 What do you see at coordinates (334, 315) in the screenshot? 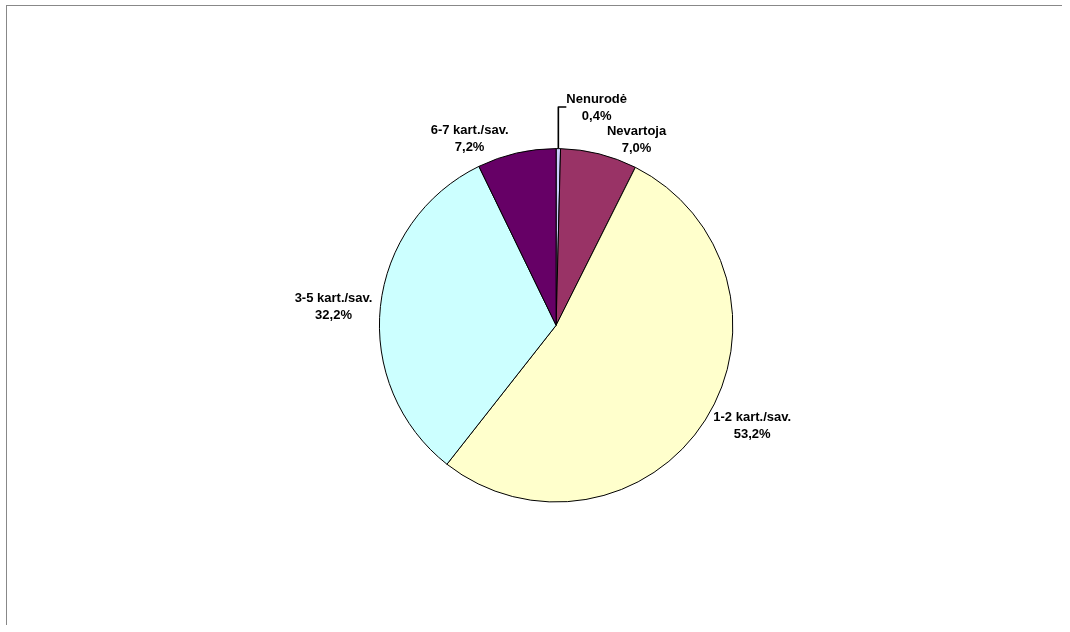
I see `data-label: 32,2%` at bounding box center [334, 315].